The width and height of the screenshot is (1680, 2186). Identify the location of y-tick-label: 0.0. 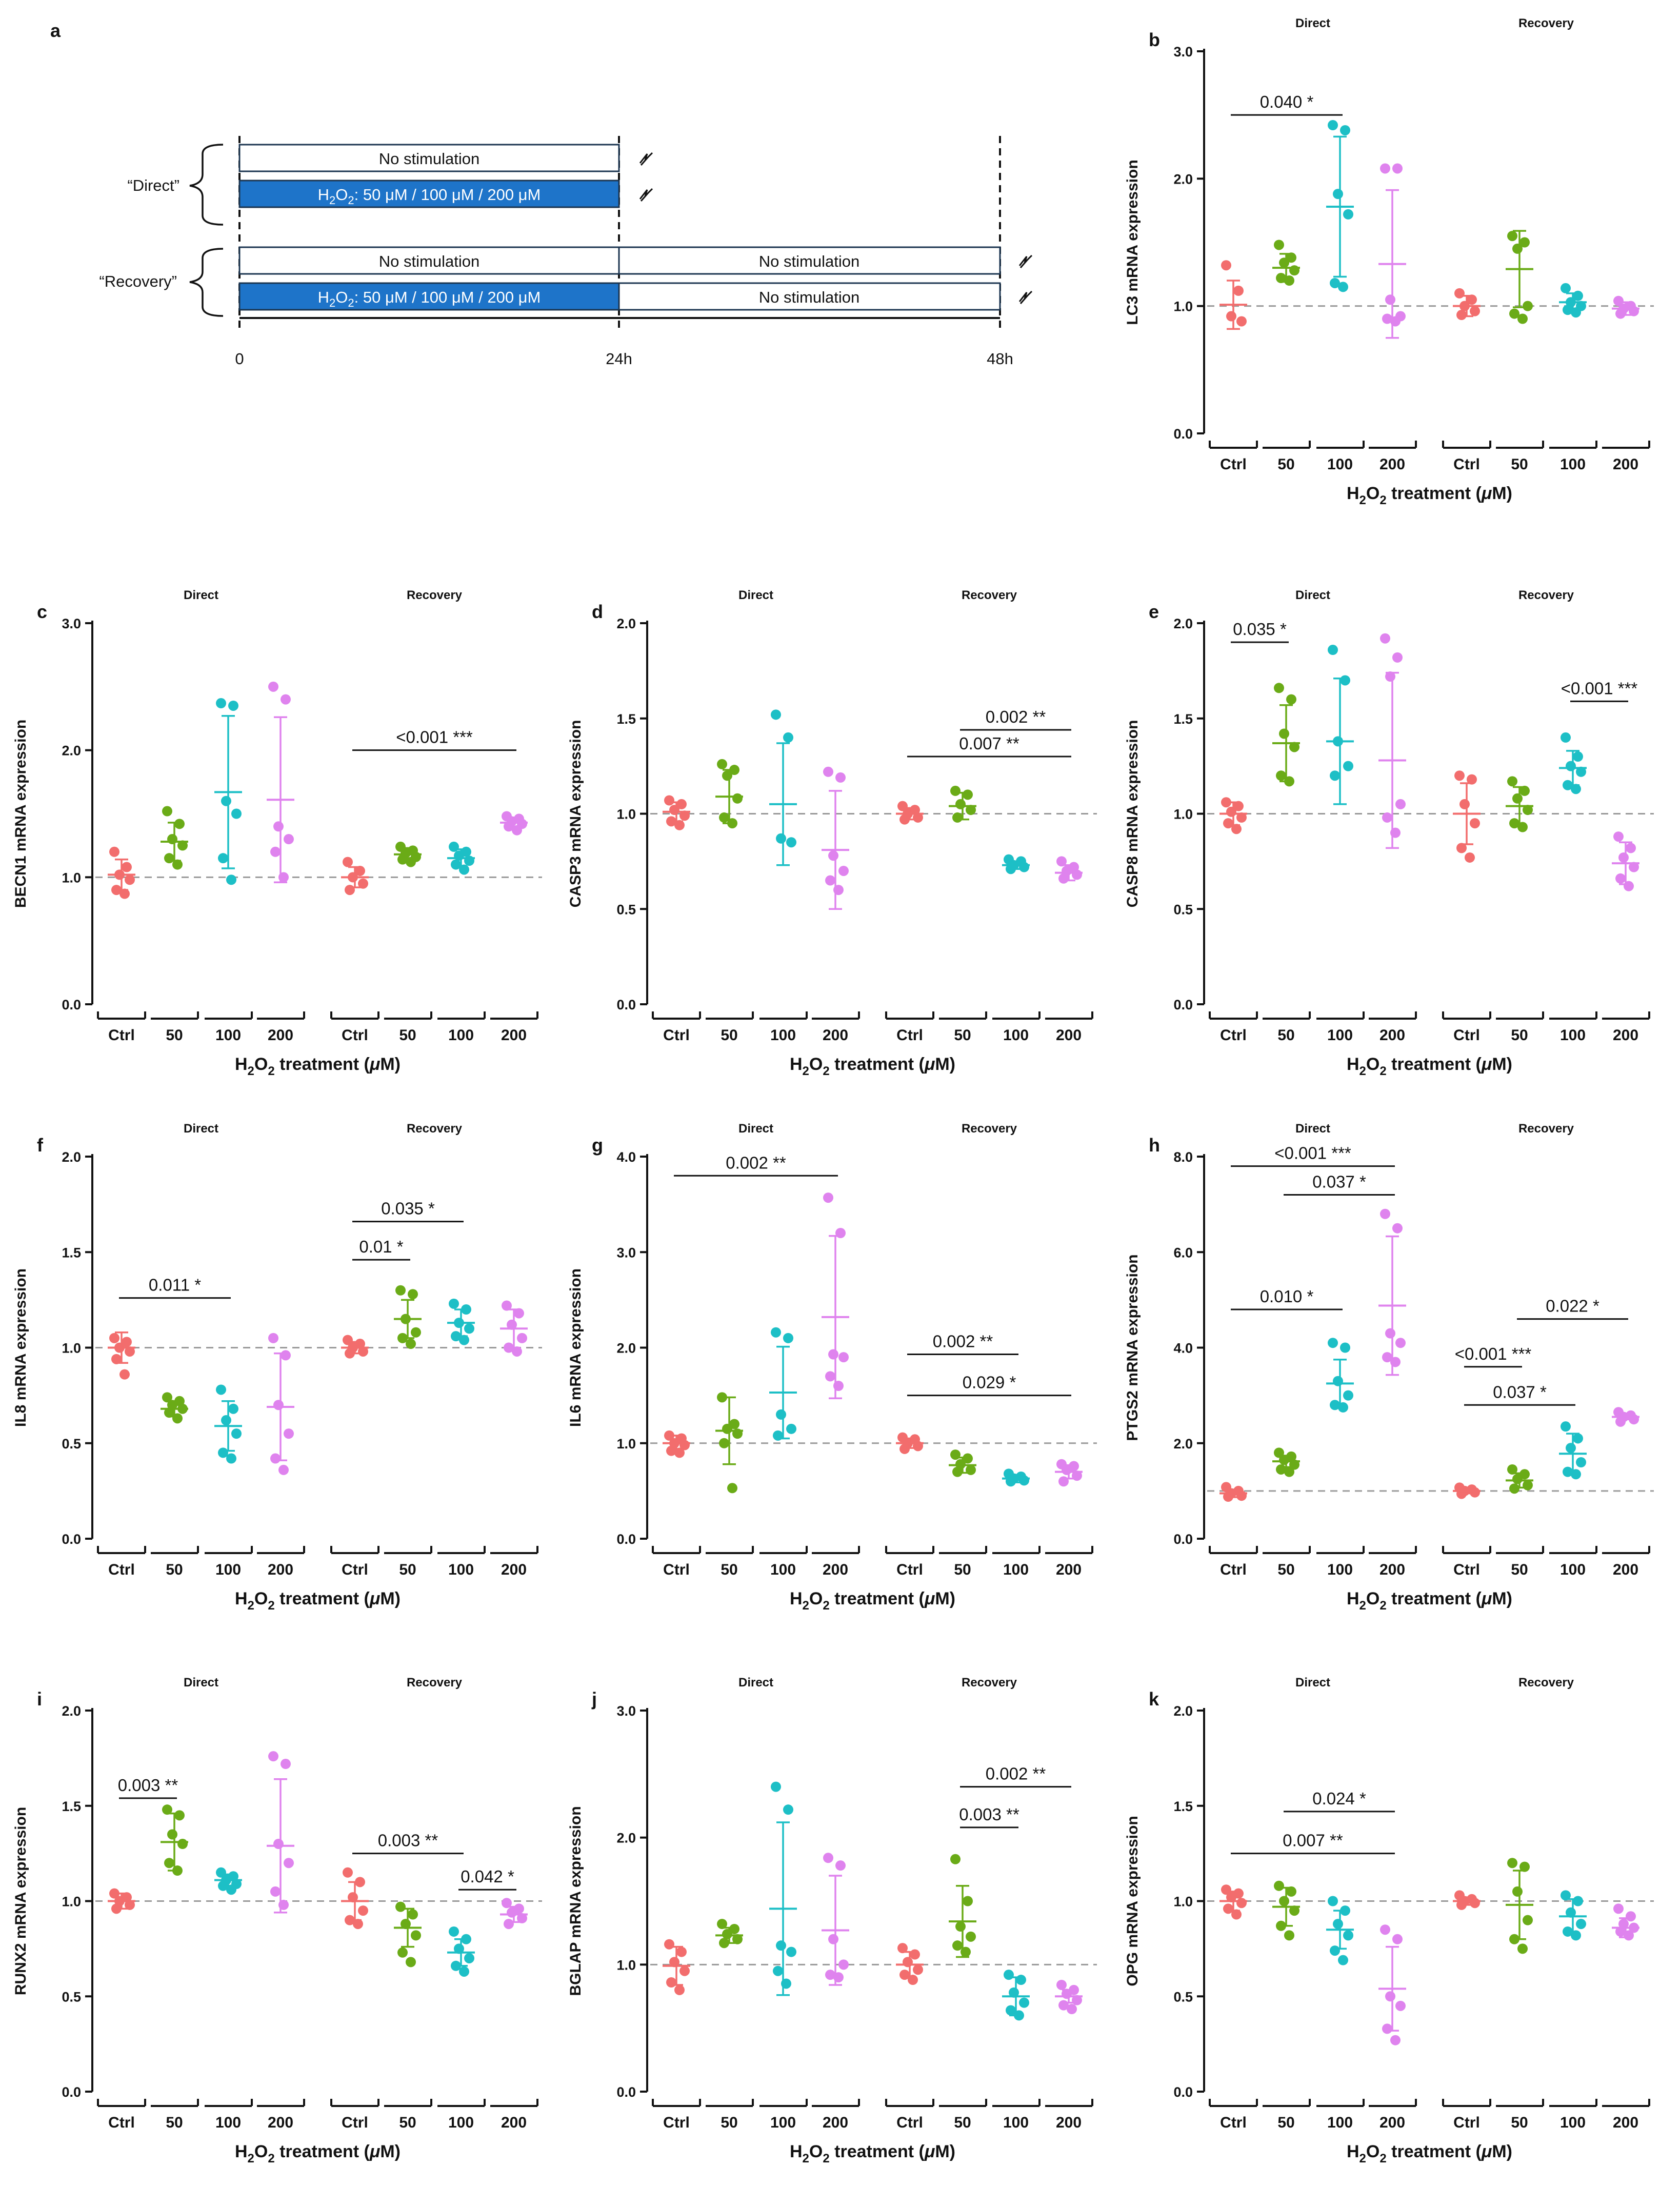
(1183, 1004).